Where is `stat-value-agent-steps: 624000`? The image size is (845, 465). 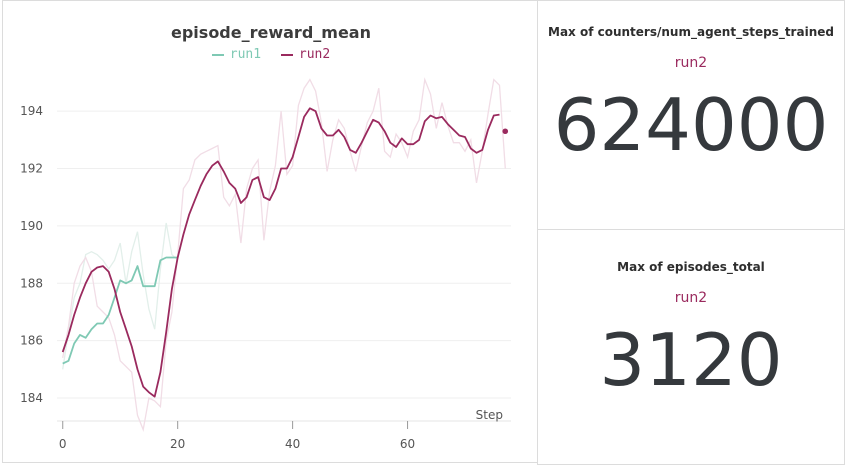 stat-value-agent-steps: 624000 is located at coordinates (691, 125).